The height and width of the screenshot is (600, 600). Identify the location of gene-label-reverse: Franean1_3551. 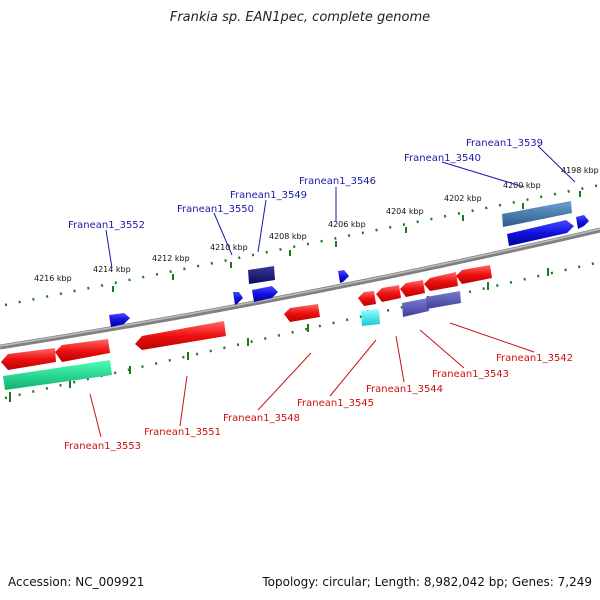
(182, 432).